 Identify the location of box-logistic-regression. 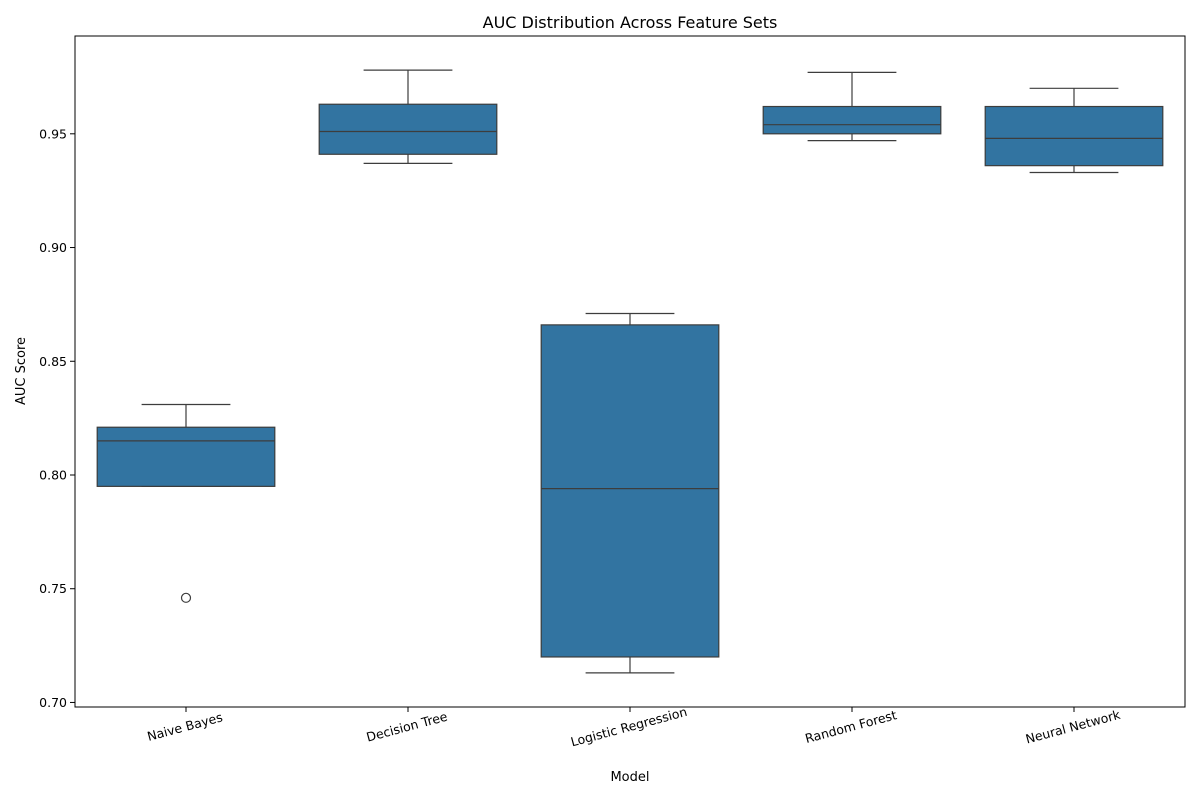
(630, 493).